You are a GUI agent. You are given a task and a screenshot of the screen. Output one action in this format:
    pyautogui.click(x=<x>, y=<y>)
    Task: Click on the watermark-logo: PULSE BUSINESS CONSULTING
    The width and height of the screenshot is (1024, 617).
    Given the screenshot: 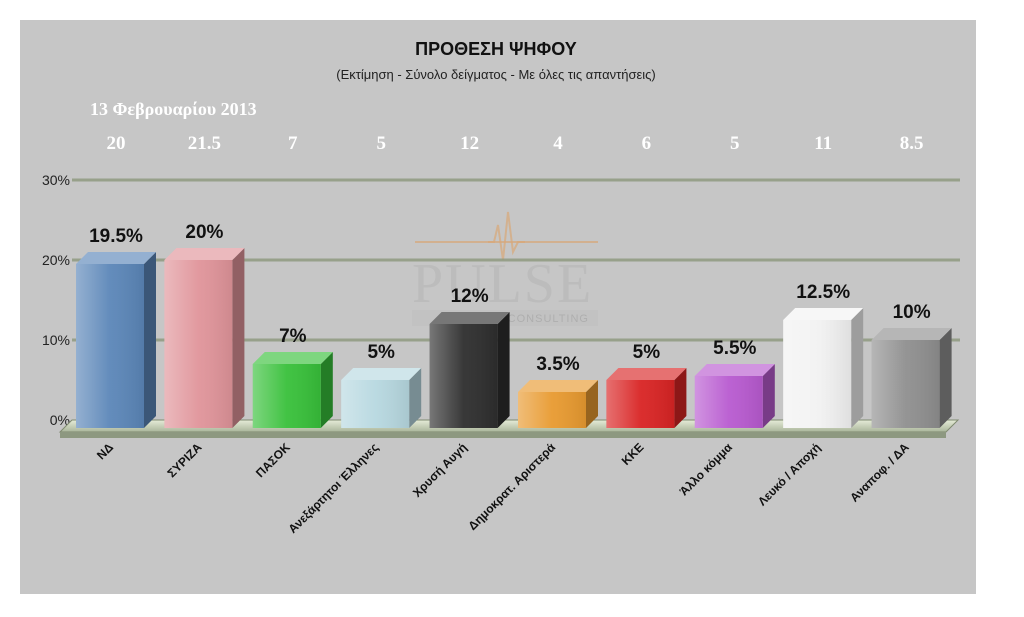 What is the action you would take?
    pyautogui.click(x=505, y=269)
    